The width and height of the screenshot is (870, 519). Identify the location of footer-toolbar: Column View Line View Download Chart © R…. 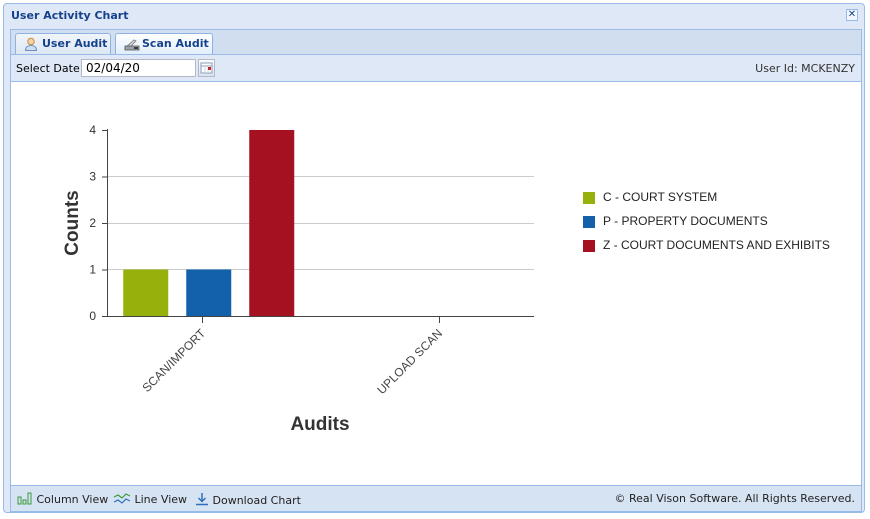
(436, 499).